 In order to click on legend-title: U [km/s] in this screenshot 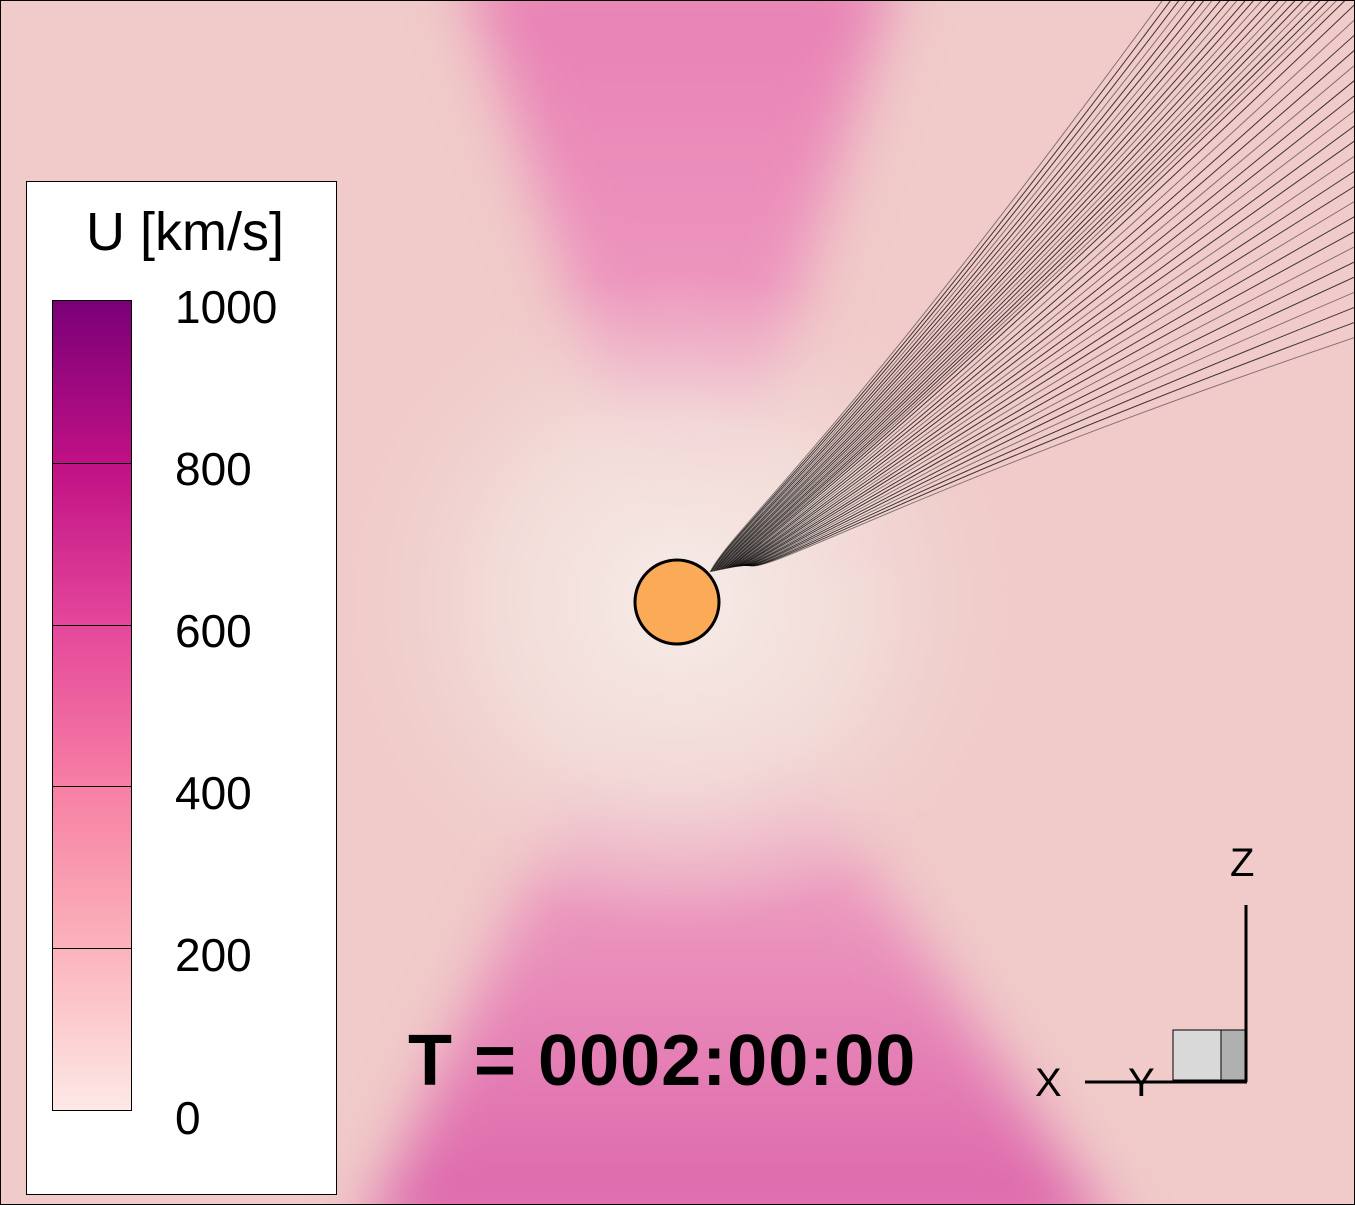, I will do `click(185, 232)`.